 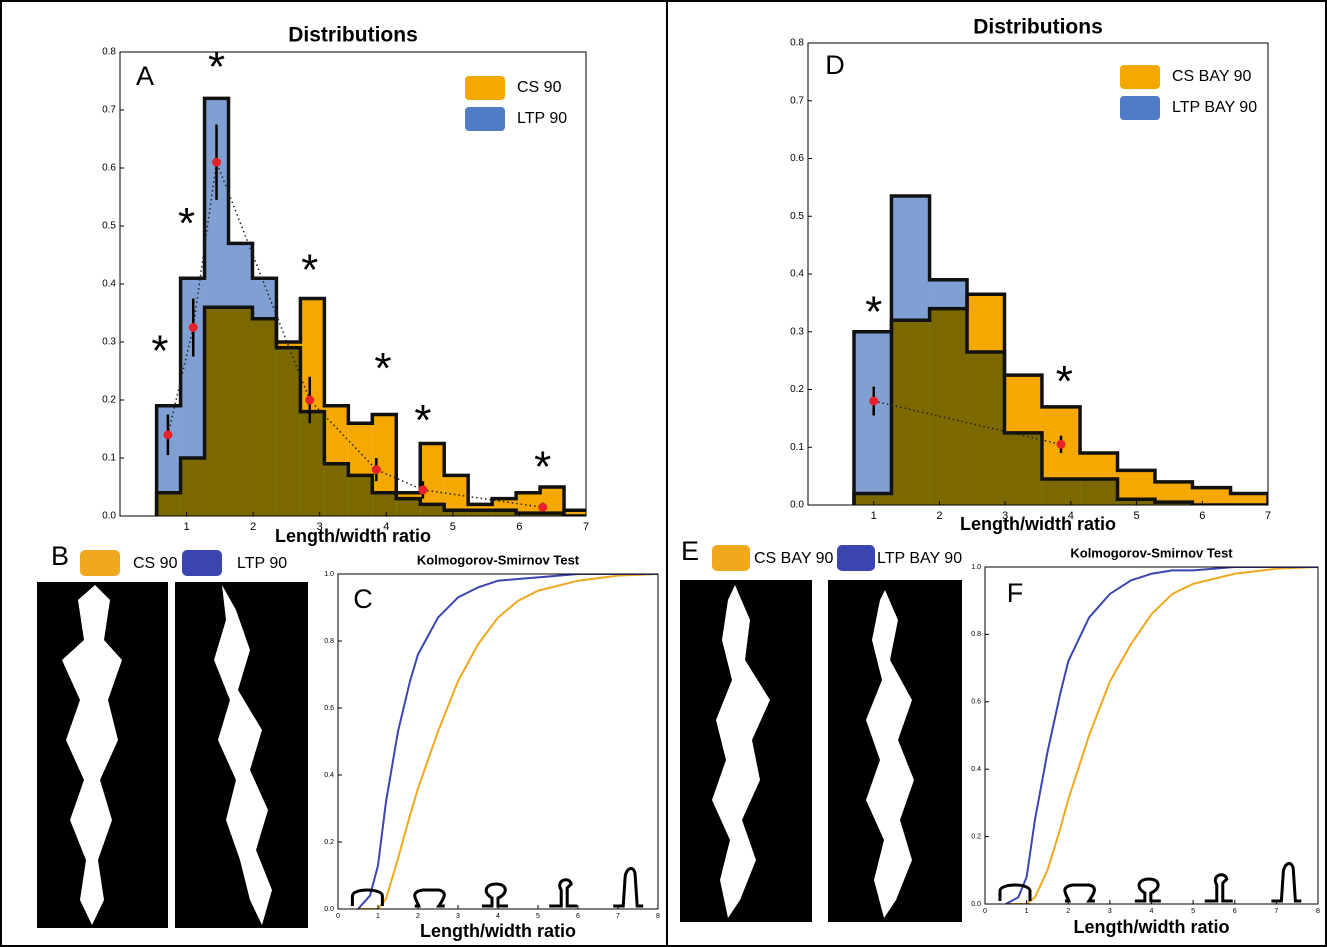 What do you see at coordinates (976, 567) in the screenshot?
I see `y-tick-label: 1.0` at bounding box center [976, 567].